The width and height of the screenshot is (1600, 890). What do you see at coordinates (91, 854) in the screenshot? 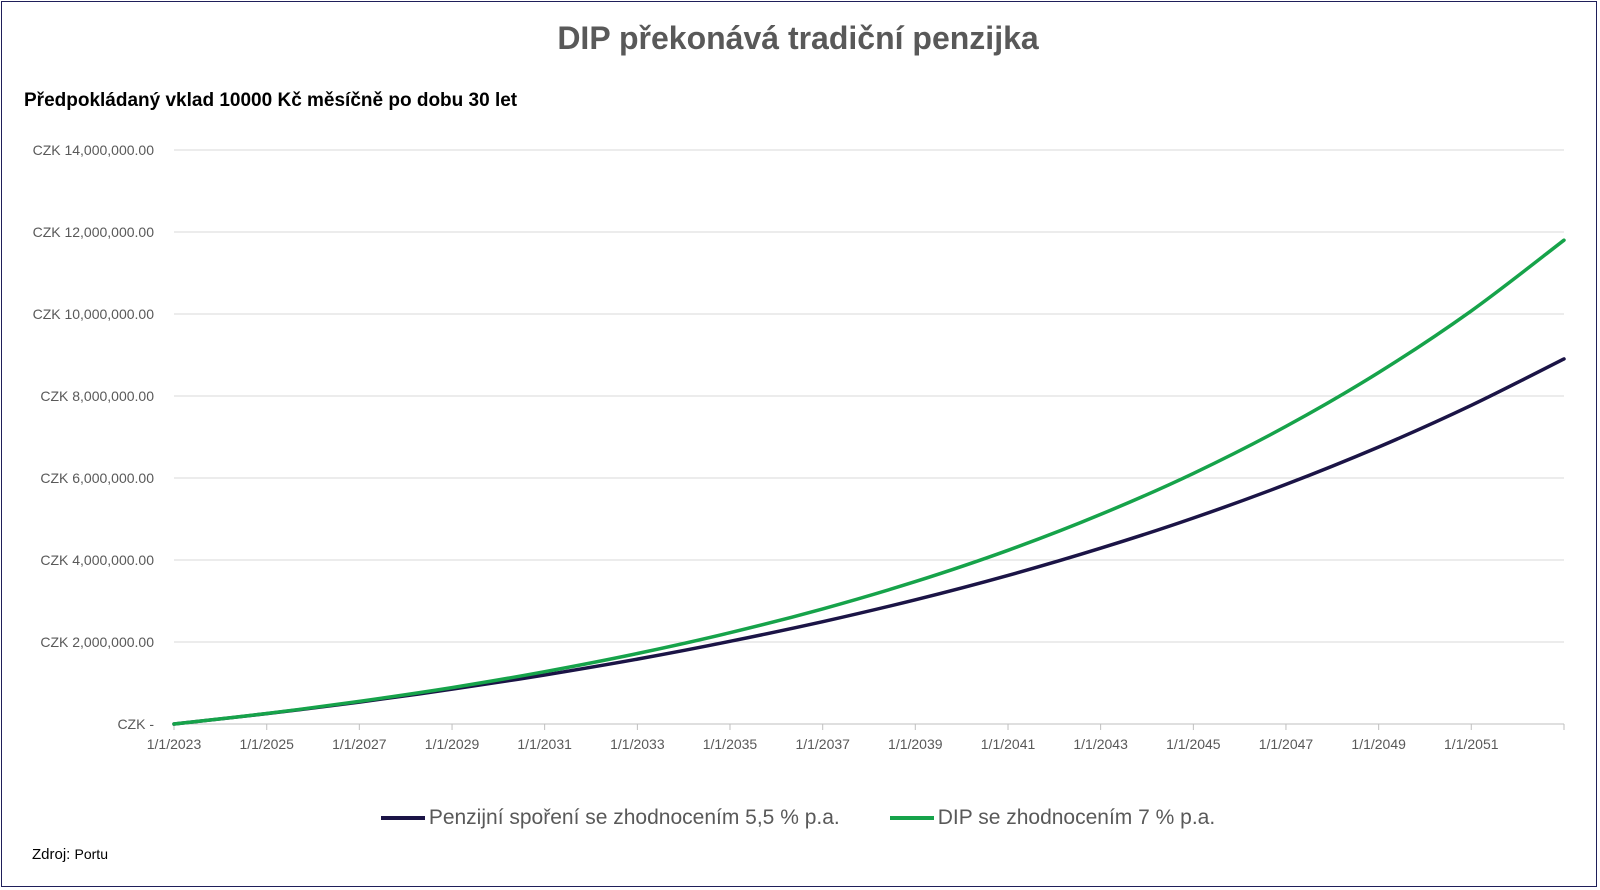
I see `source-value: Portu` at bounding box center [91, 854].